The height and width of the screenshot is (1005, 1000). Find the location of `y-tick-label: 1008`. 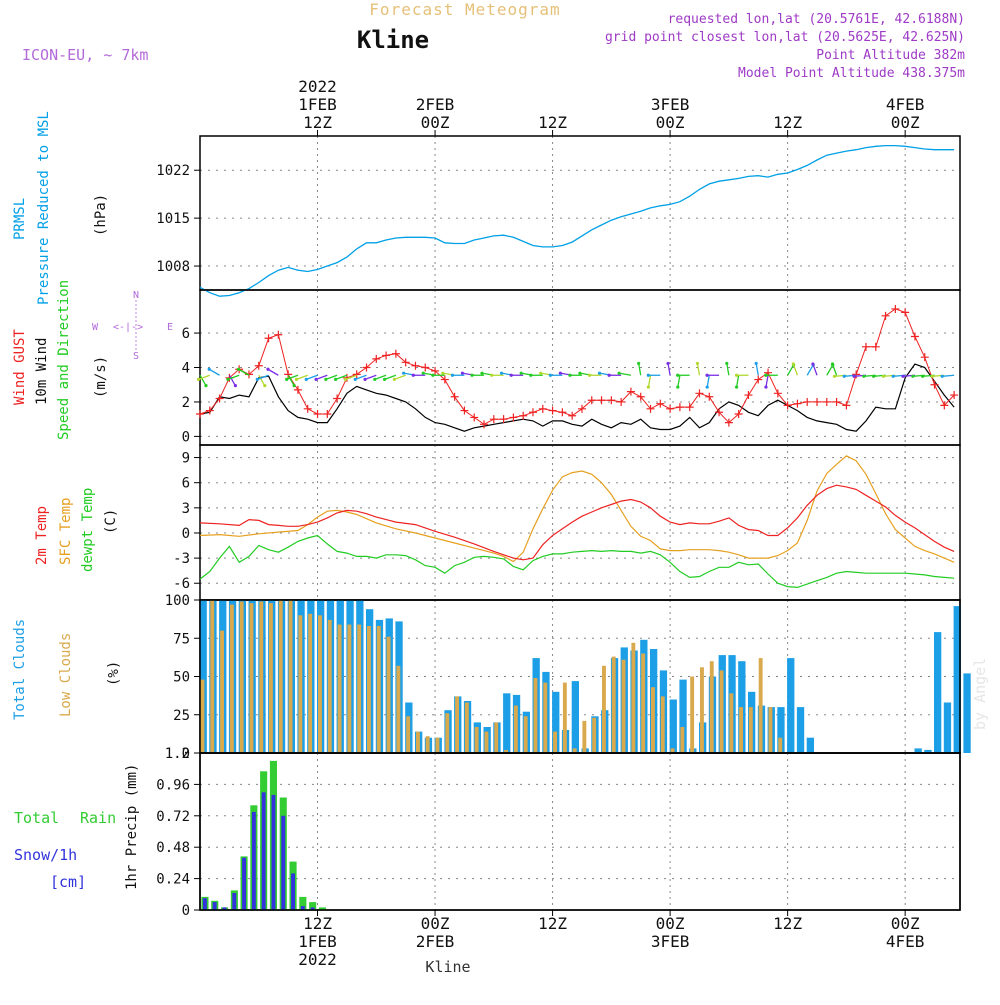

y-tick-label: 1008 is located at coordinates (173, 267).